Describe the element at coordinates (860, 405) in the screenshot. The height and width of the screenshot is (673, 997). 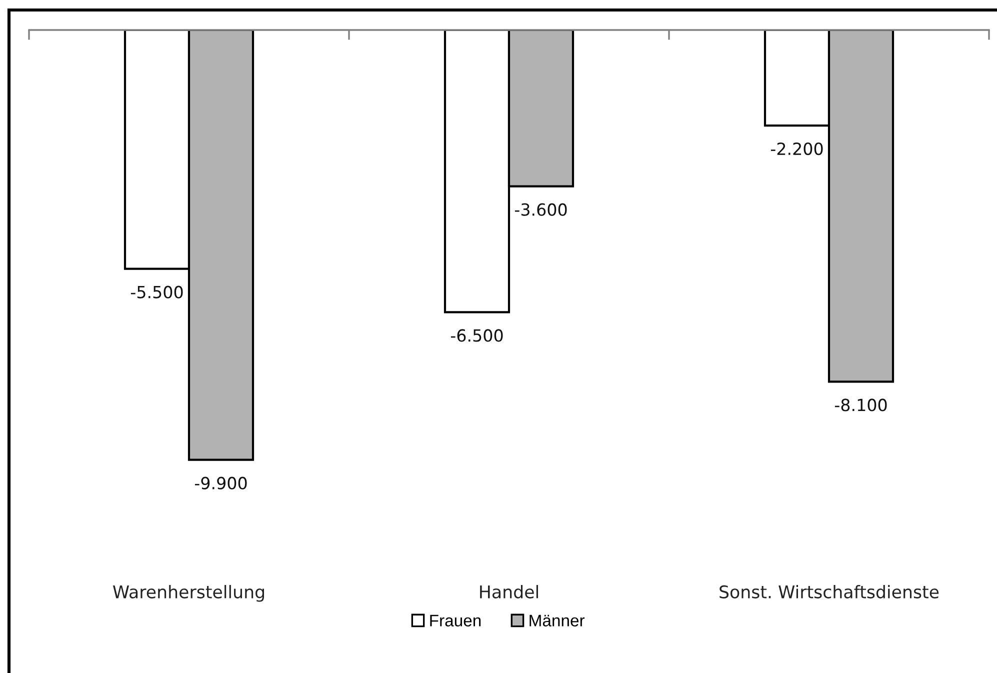
I see `data-label: -8.100` at that location.